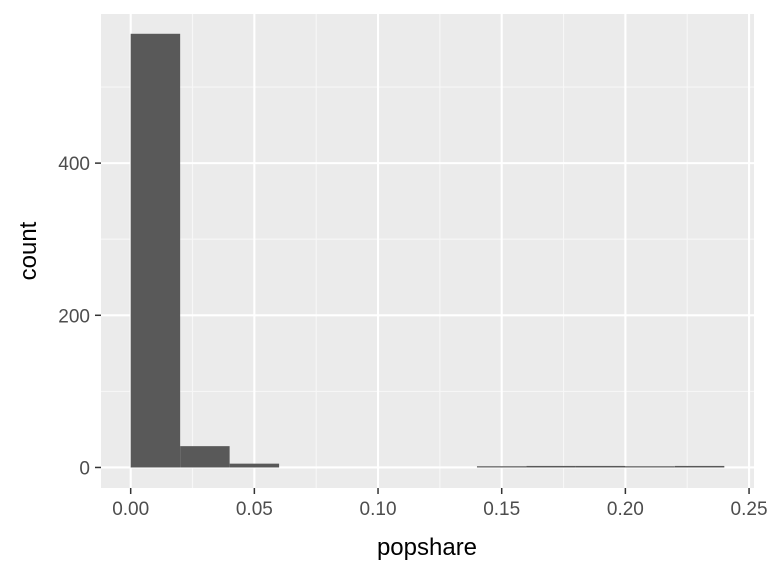 This screenshot has width=768, height=576. What do you see at coordinates (625, 509) in the screenshot?
I see `x-tick-label: 0.20` at bounding box center [625, 509].